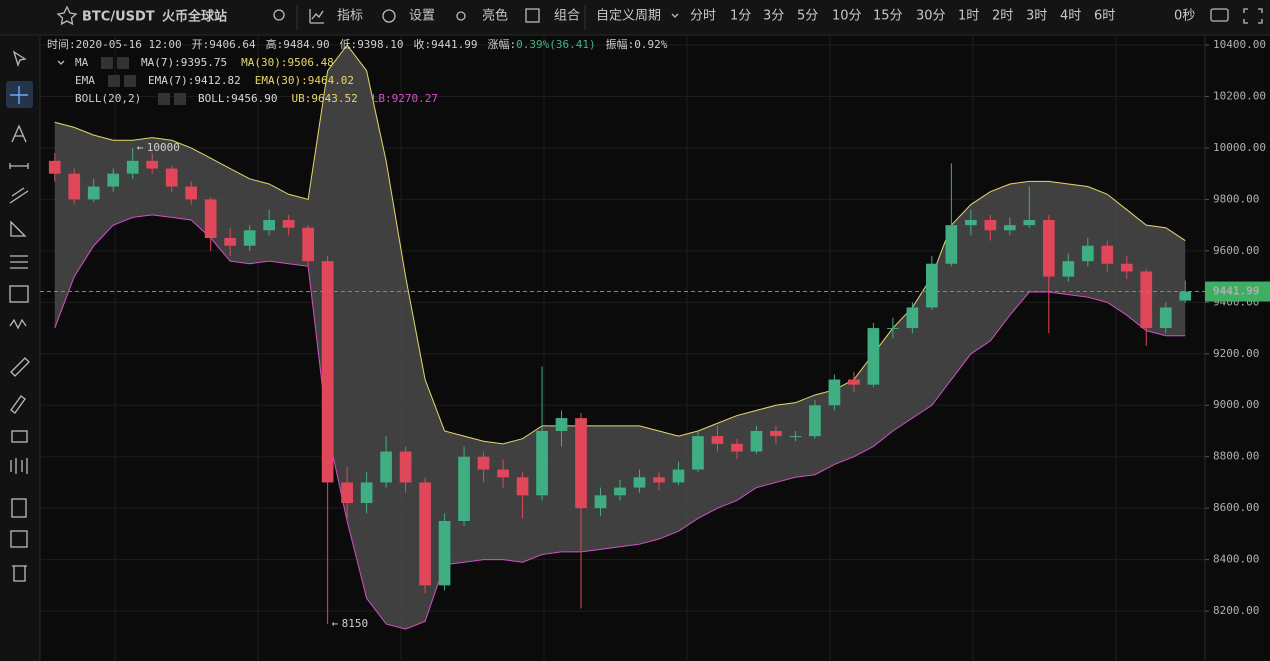 The height and width of the screenshot is (661, 1270). Describe the element at coordinates (807, 16) in the screenshot. I see `period: 5分` at that location.